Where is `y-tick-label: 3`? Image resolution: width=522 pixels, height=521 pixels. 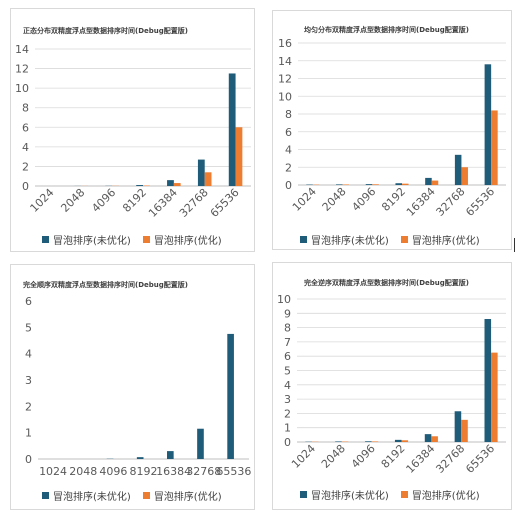 y-tick-label: 3 is located at coordinates (287, 399).